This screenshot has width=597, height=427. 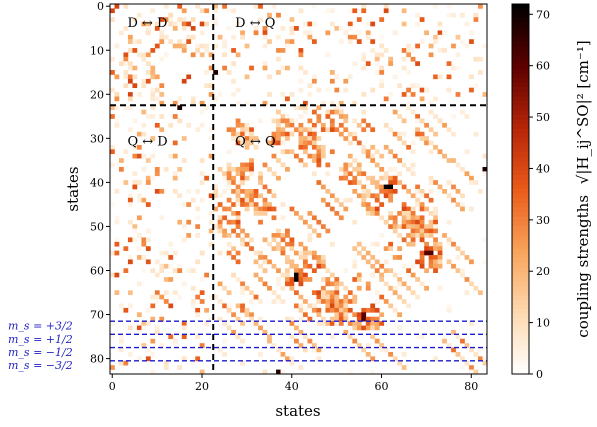 What do you see at coordinates (543, 271) in the screenshot?
I see `colorbar-tick-label: 20` at bounding box center [543, 271].